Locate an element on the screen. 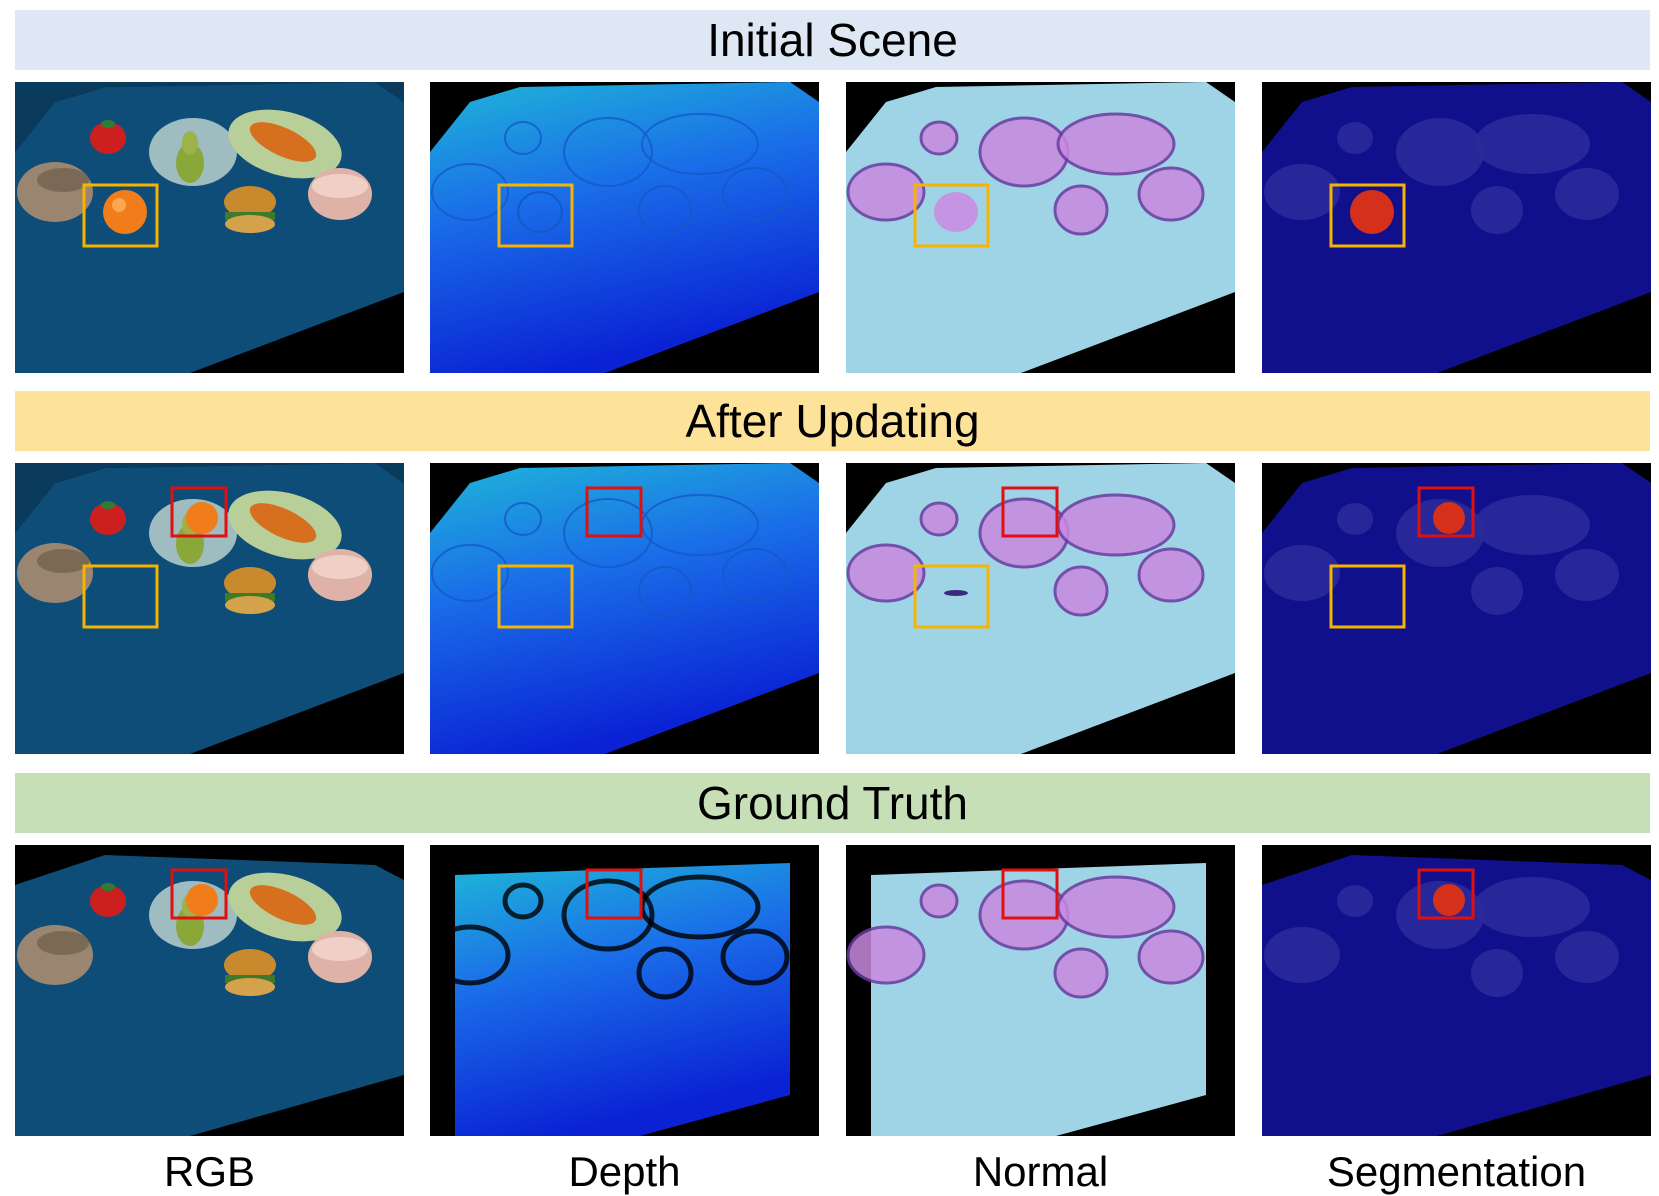 The image size is (1659, 1196). column-label-rgb: RGB is located at coordinates (209, 1171).